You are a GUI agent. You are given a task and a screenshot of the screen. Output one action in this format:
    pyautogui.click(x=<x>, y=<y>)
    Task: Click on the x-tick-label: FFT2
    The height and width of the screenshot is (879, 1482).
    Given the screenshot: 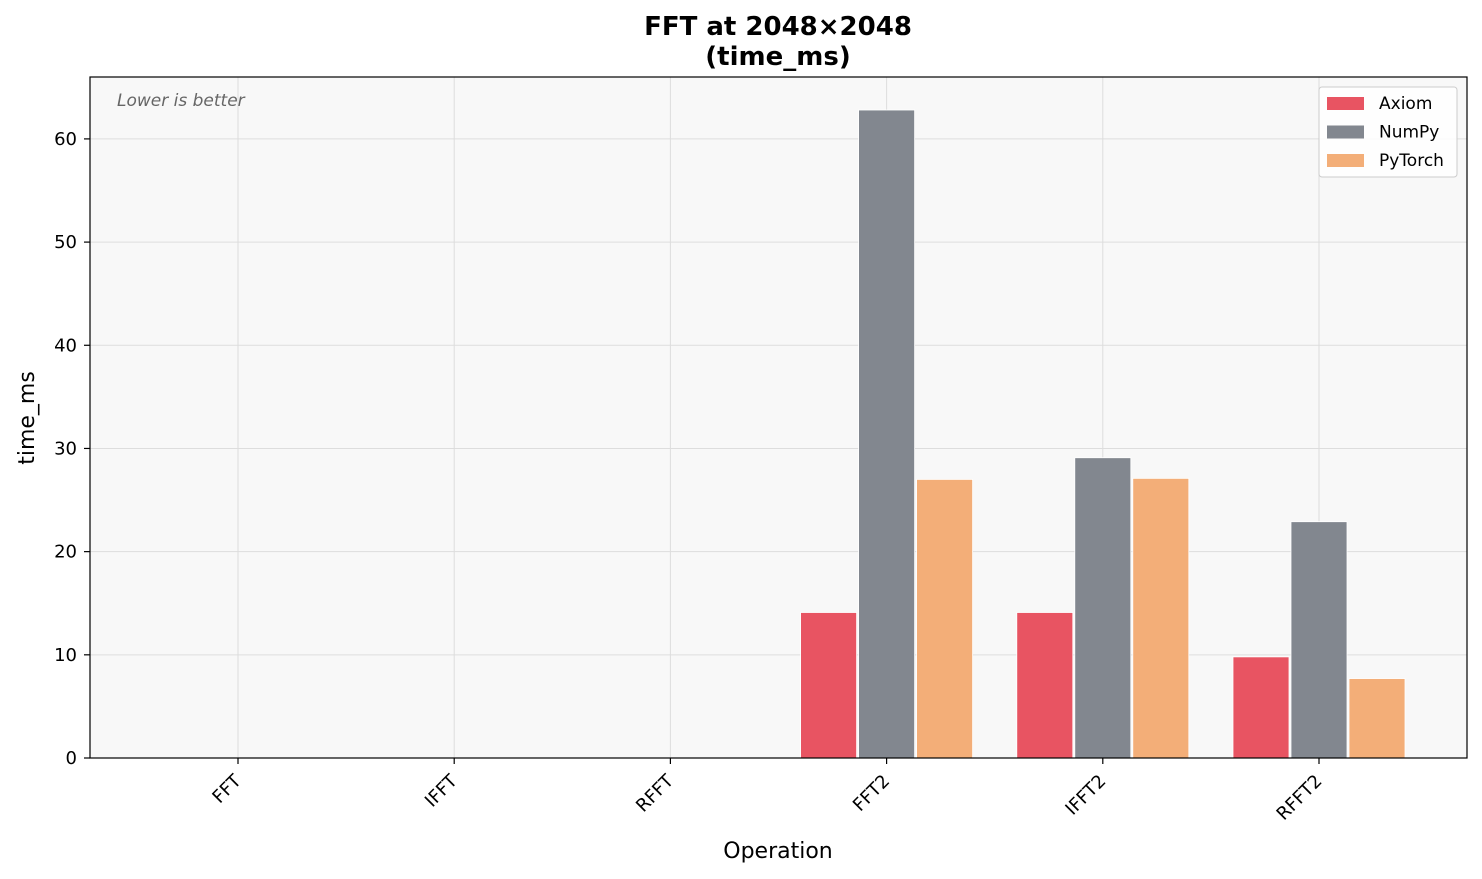 What is the action you would take?
    pyautogui.click(x=871, y=793)
    